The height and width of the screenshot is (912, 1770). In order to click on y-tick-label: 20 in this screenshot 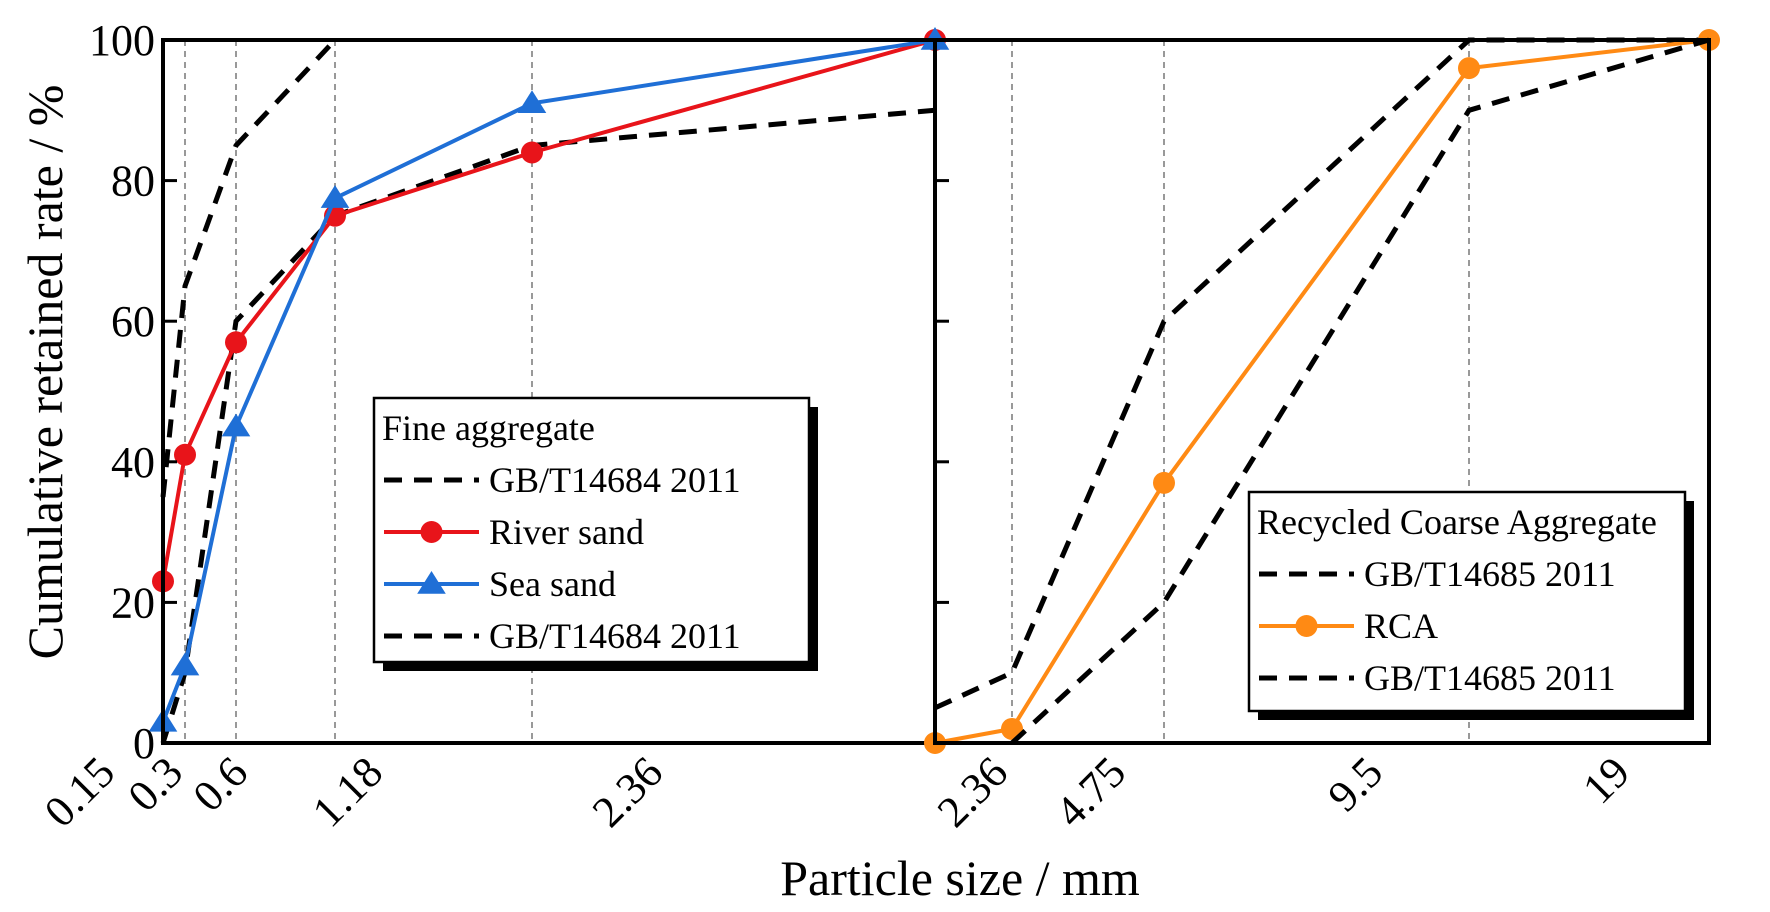, I will do `click(133, 602)`.